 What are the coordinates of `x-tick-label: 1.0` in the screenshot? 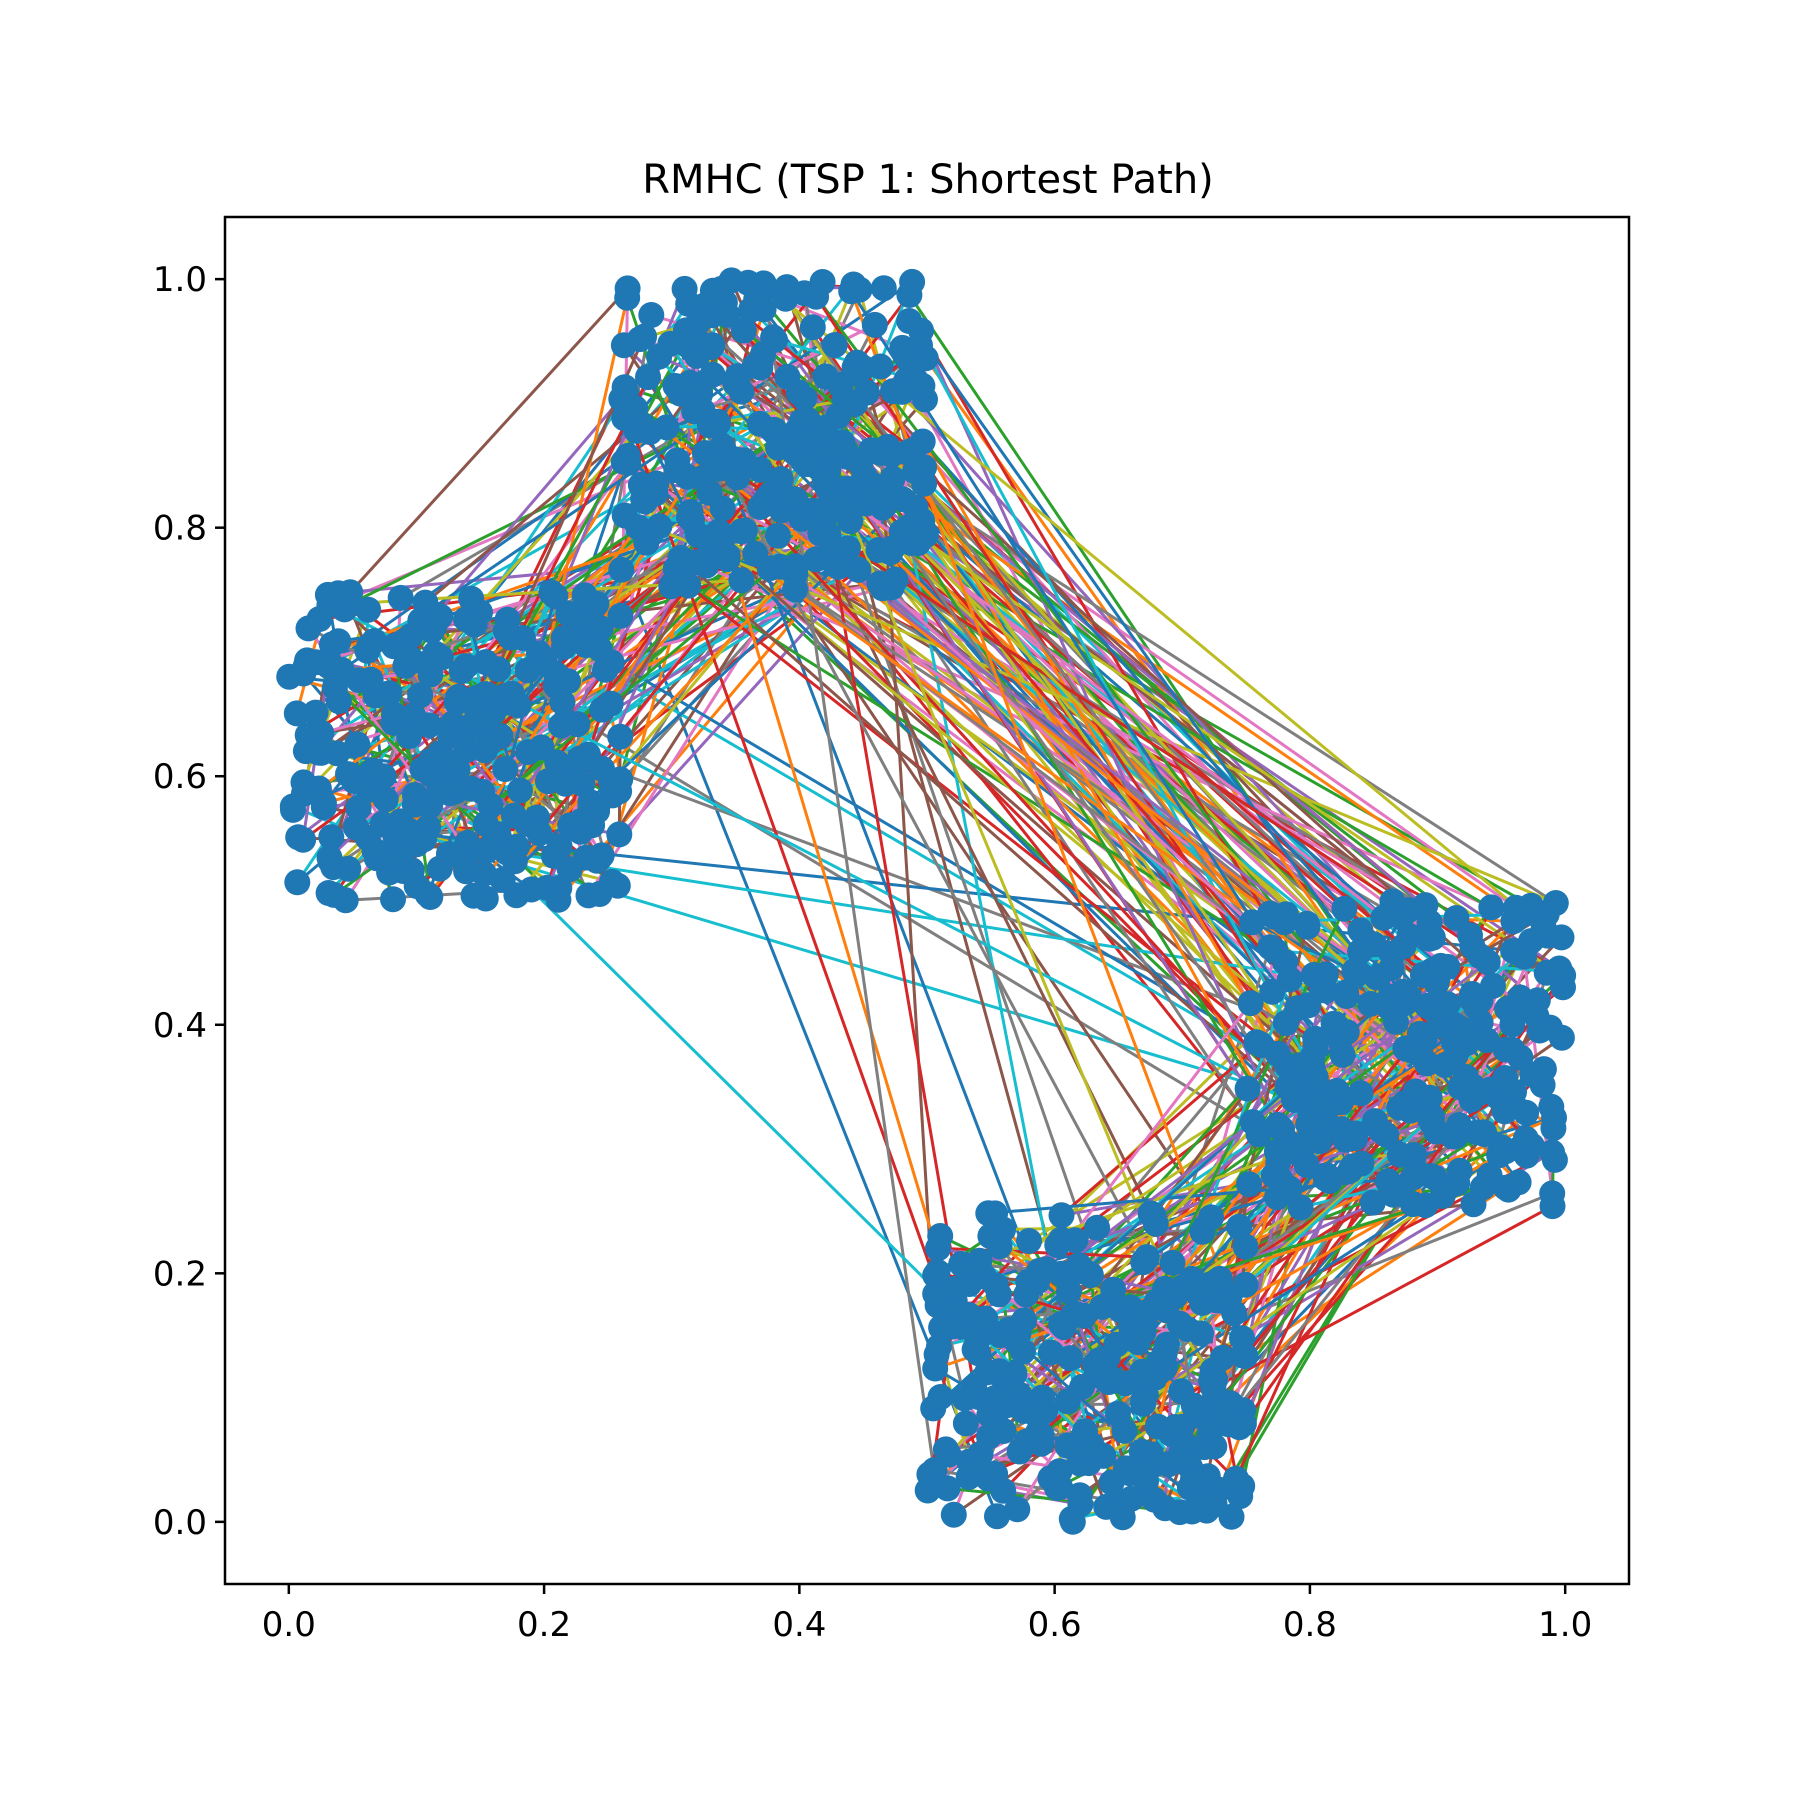 It's located at (1565, 1625).